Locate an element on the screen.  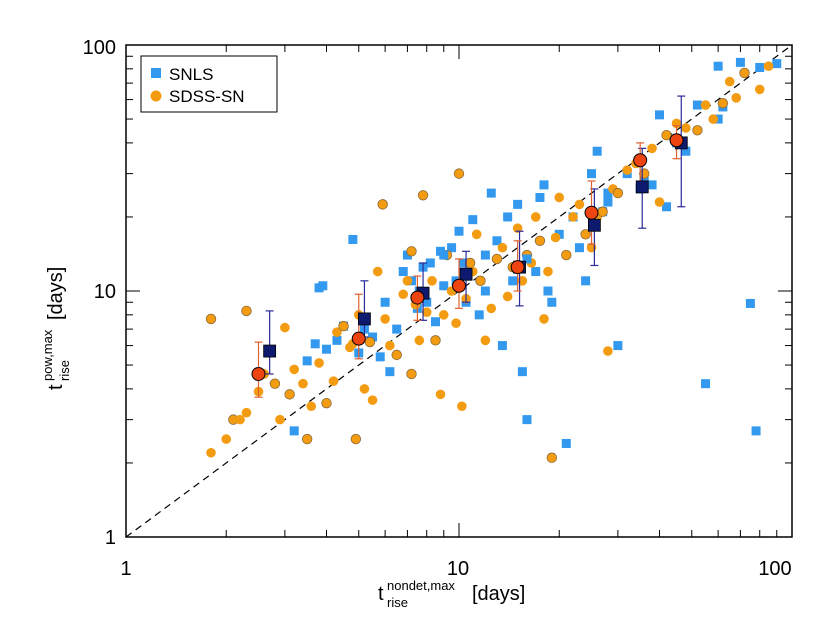
y-axis-superscript: pow,max is located at coordinates (47, 355).